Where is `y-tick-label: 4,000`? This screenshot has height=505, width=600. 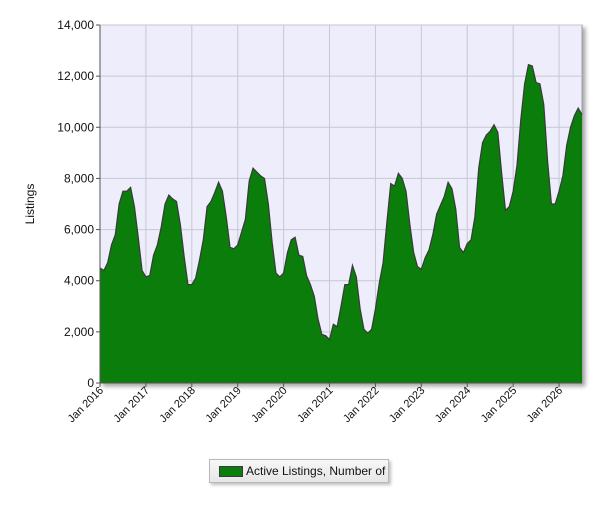 y-tick-label: 4,000 is located at coordinates (79, 281).